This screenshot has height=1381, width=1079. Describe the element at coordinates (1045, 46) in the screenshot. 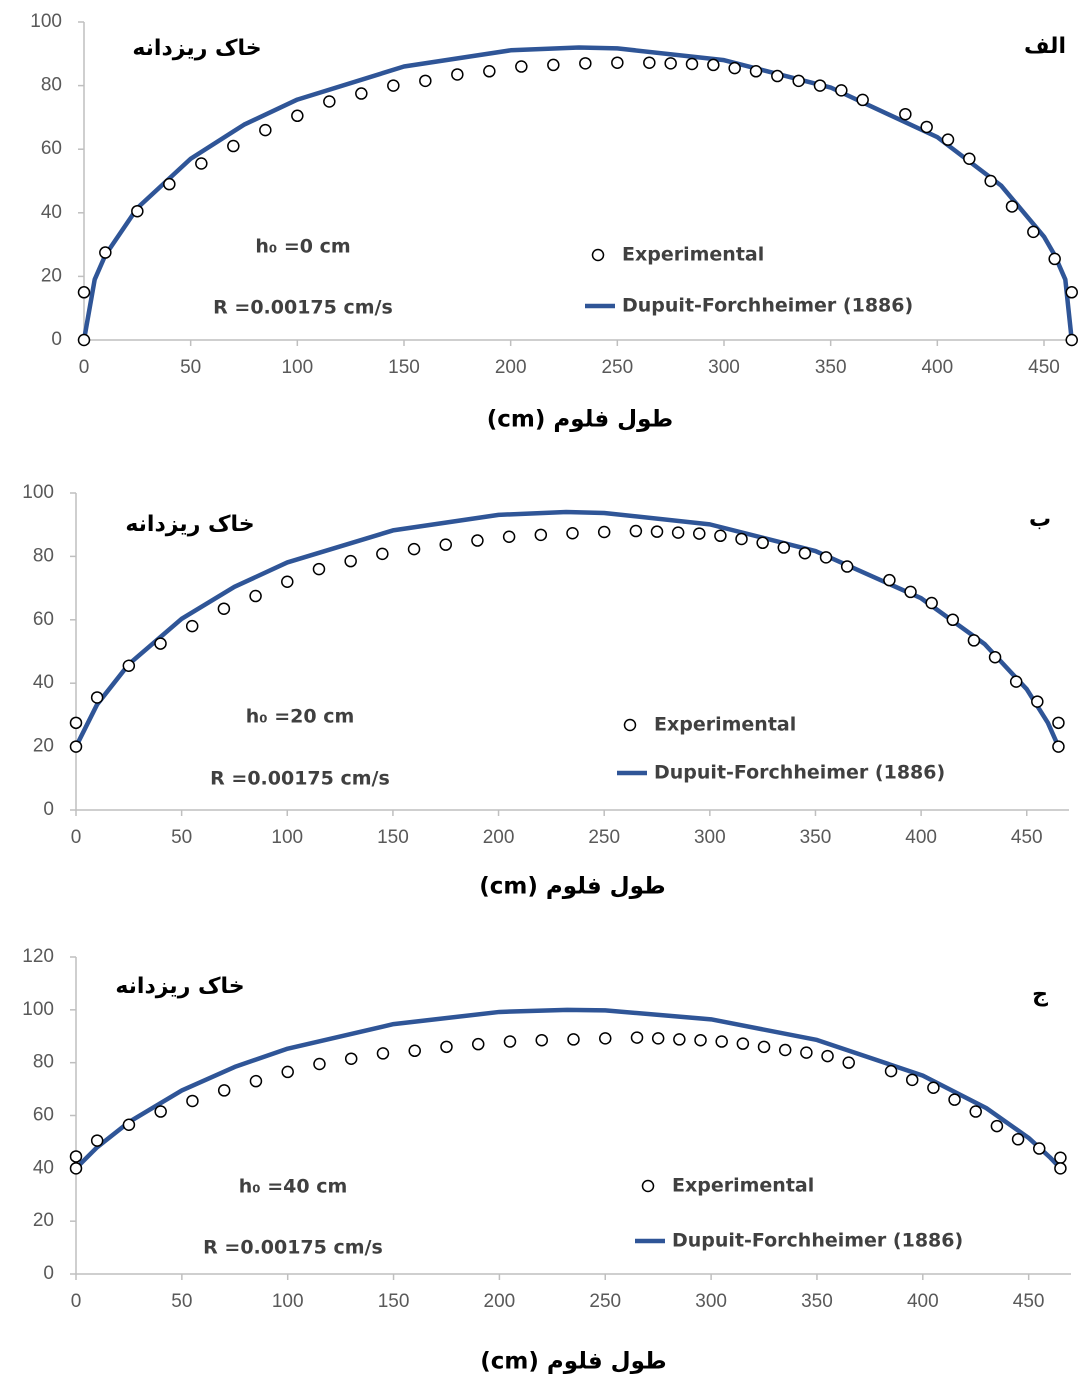

I see `panel-label: الف` at that location.